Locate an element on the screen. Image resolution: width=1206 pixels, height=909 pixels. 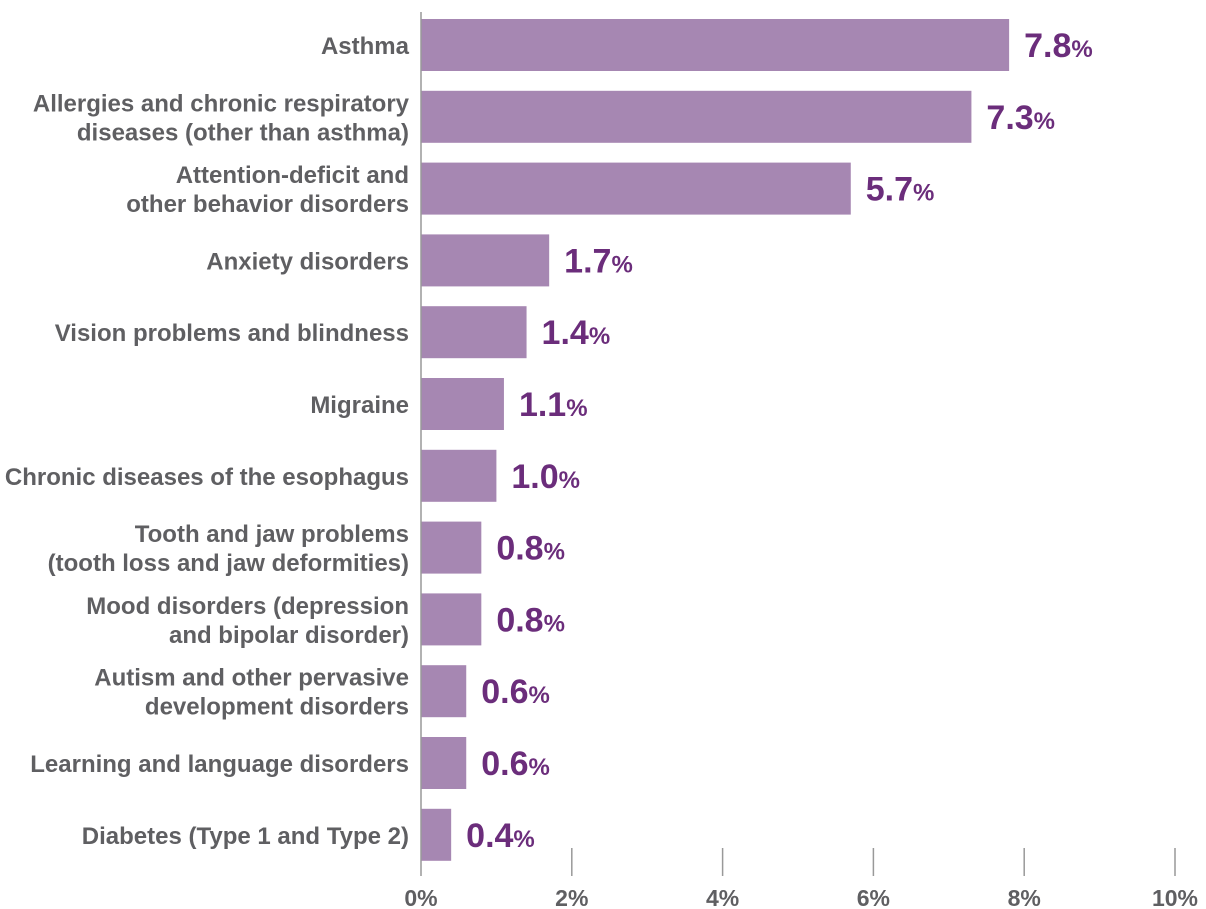
category-label: (tooth loss and jaw deformities) is located at coordinates (228, 563).